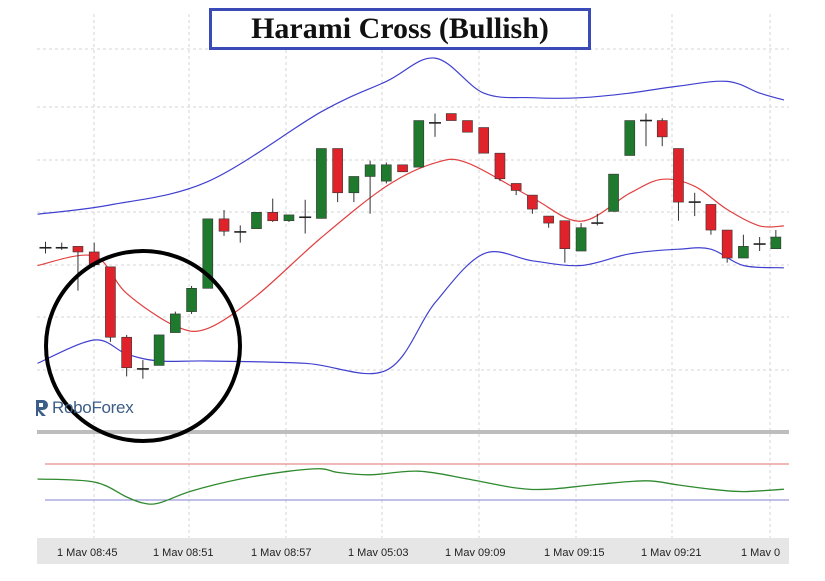 This screenshot has width=825, height=581. Describe the element at coordinates (671, 553) in the screenshot. I see `x-tick-label: 1 Mav 09:21` at that location.